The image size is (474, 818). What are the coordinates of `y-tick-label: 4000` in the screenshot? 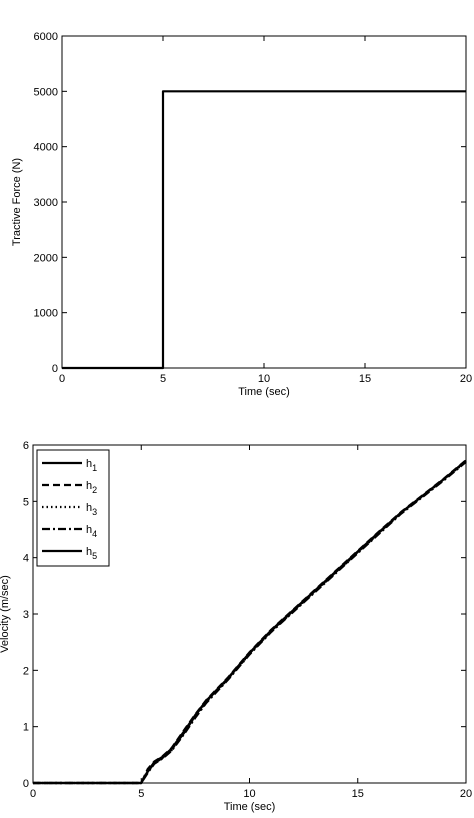 It's located at (46, 148).